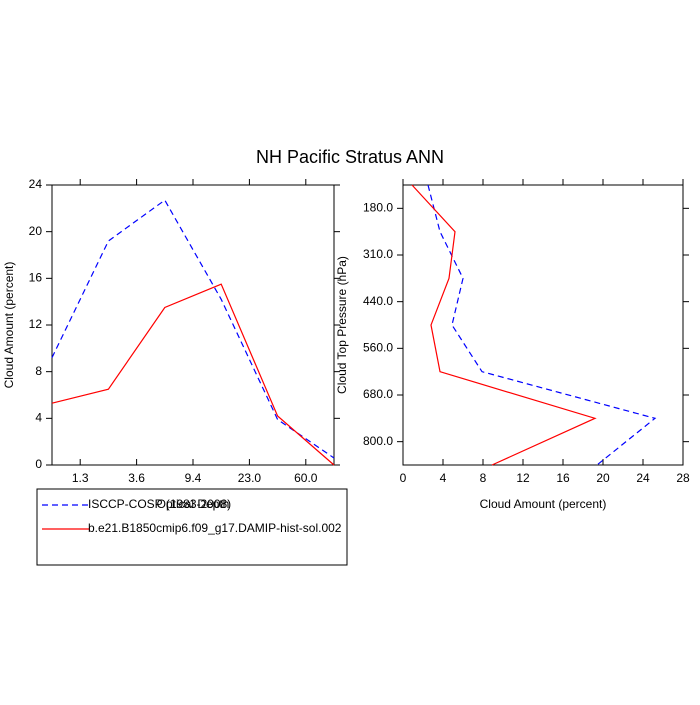 The height and width of the screenshot is (705, 700). What do you see at coordinates (683, 478) in the screenshot?
I see `x-tick-label: 28` at bounding box center [683, 478].